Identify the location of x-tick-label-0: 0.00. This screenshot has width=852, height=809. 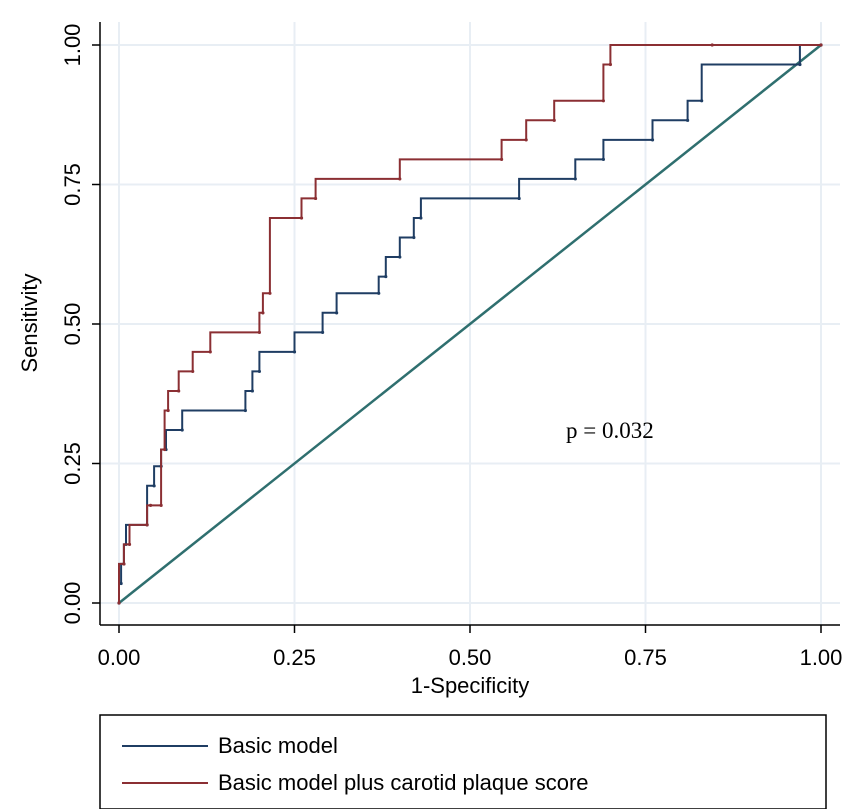
(119, 657).